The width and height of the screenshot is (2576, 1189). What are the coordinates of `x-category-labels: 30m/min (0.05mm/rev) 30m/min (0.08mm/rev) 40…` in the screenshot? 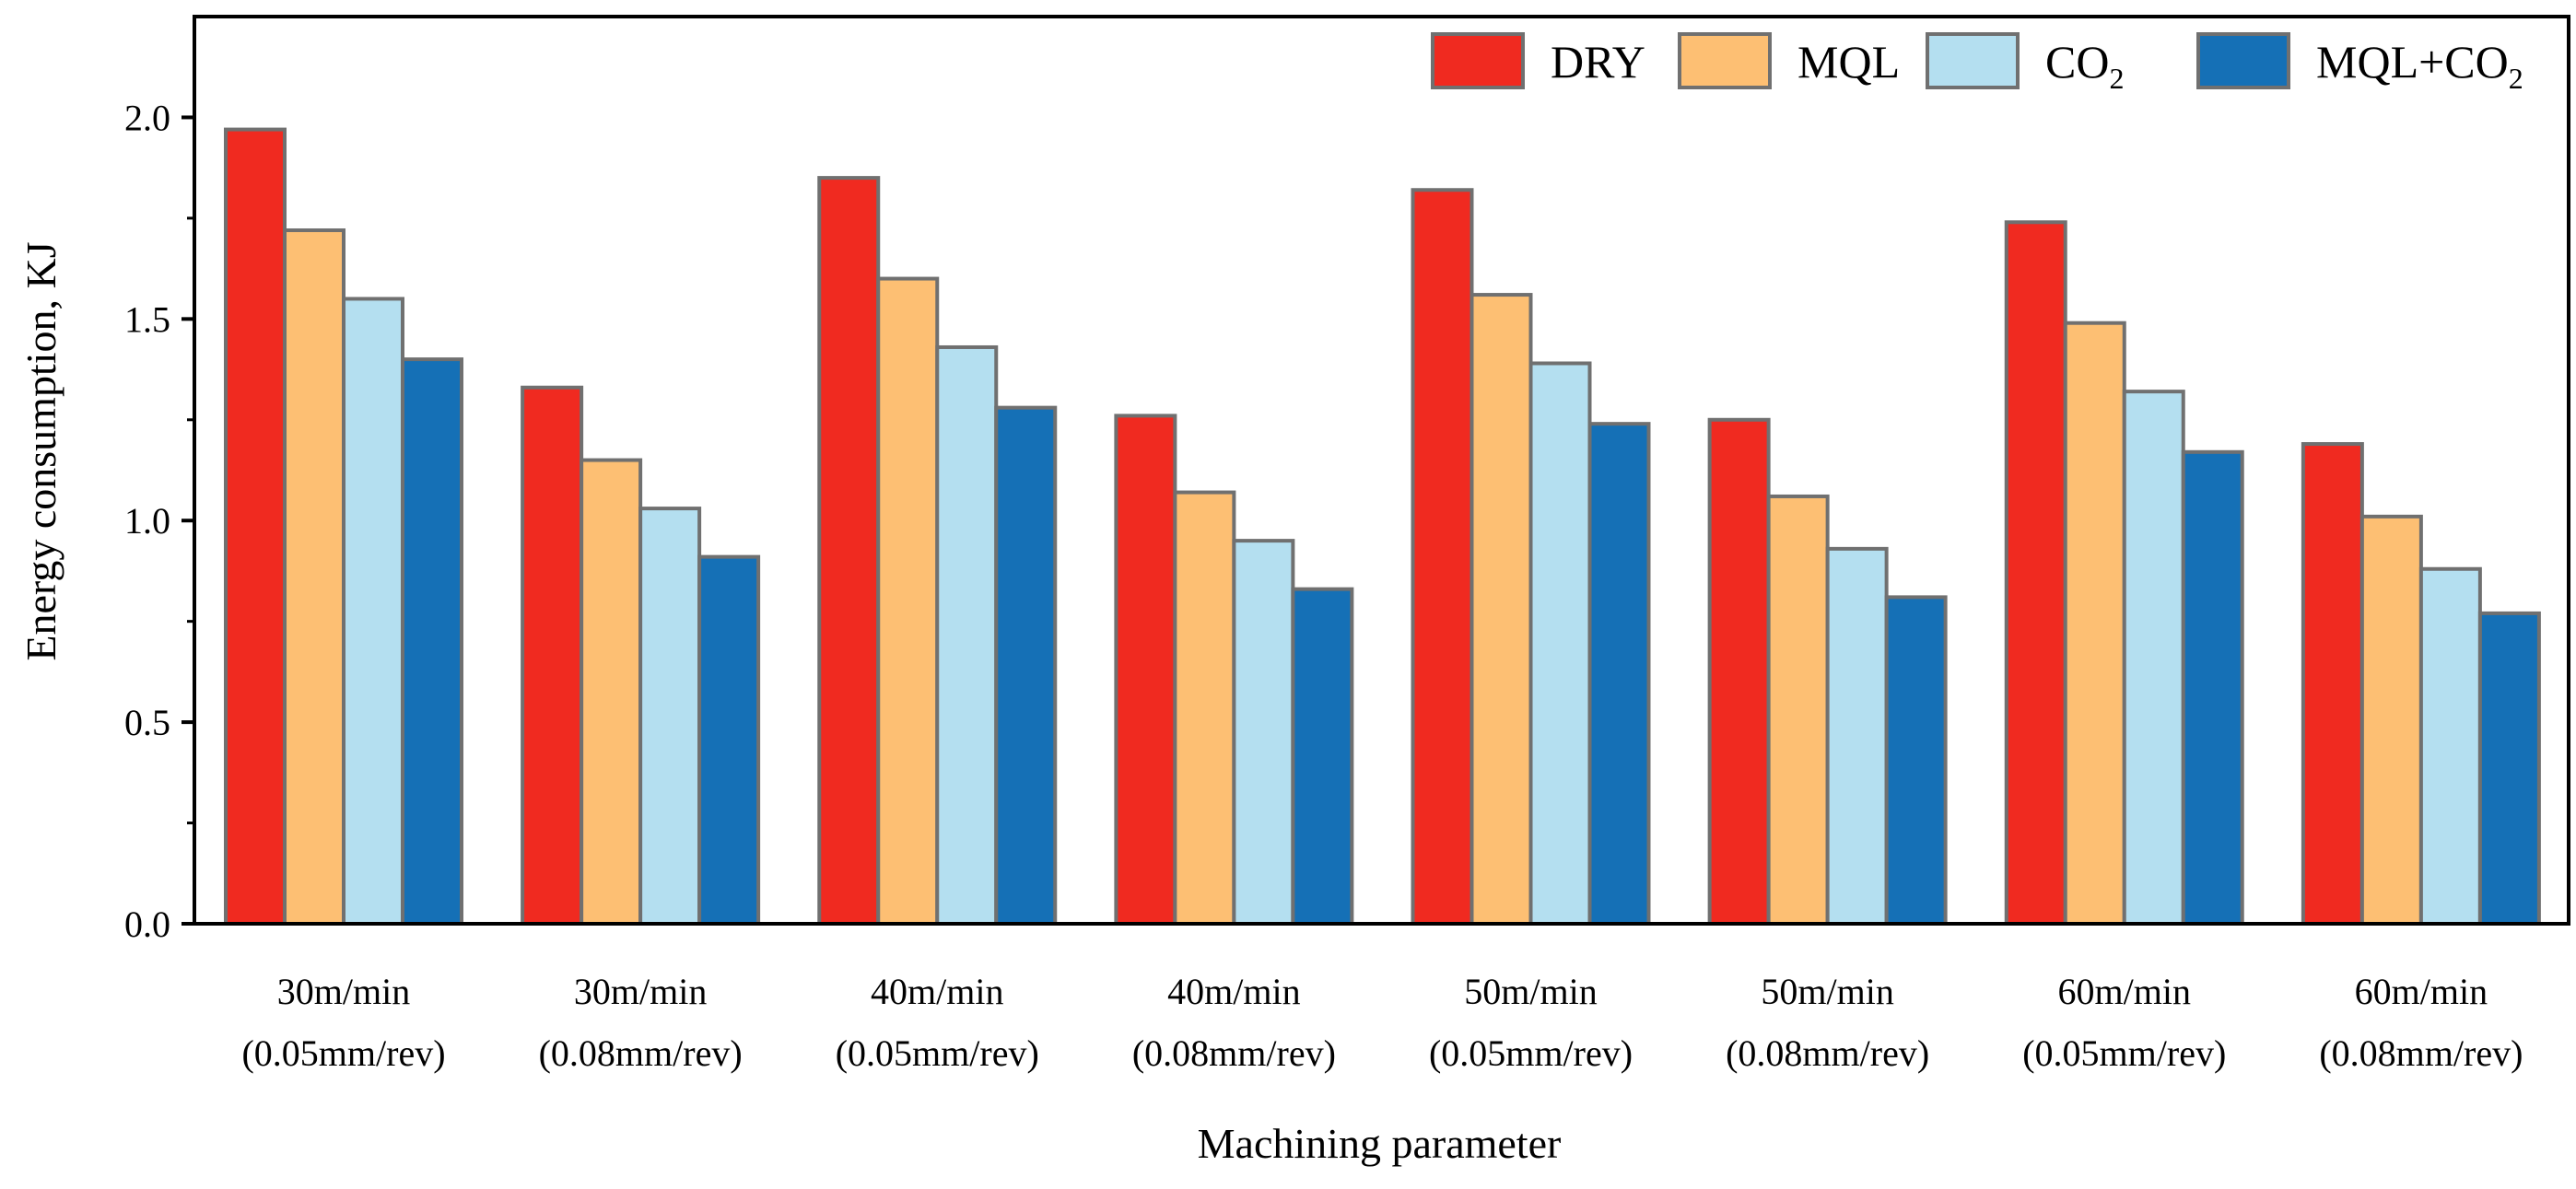 It's located at (1382, 1023).